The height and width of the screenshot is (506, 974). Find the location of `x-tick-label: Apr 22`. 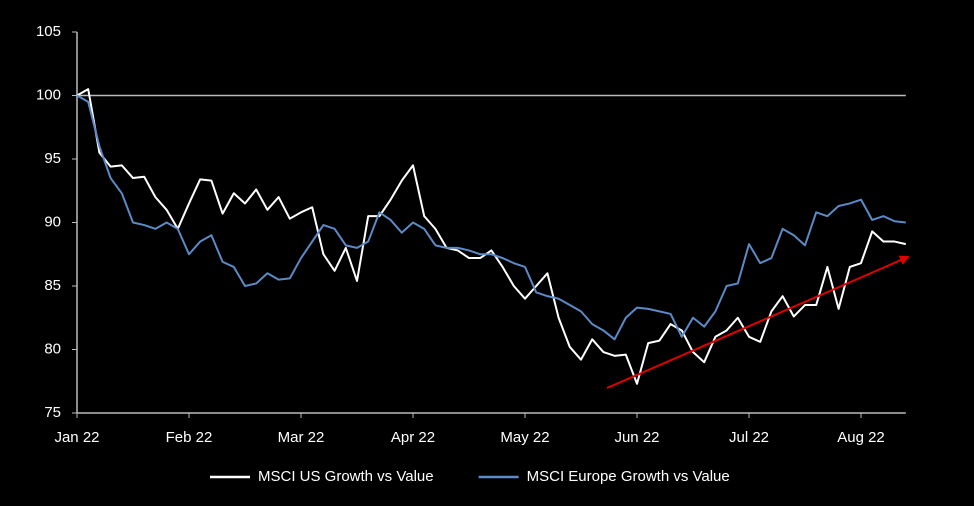

x-tick-label: Apr 22 is located at coordinates (413, 437).